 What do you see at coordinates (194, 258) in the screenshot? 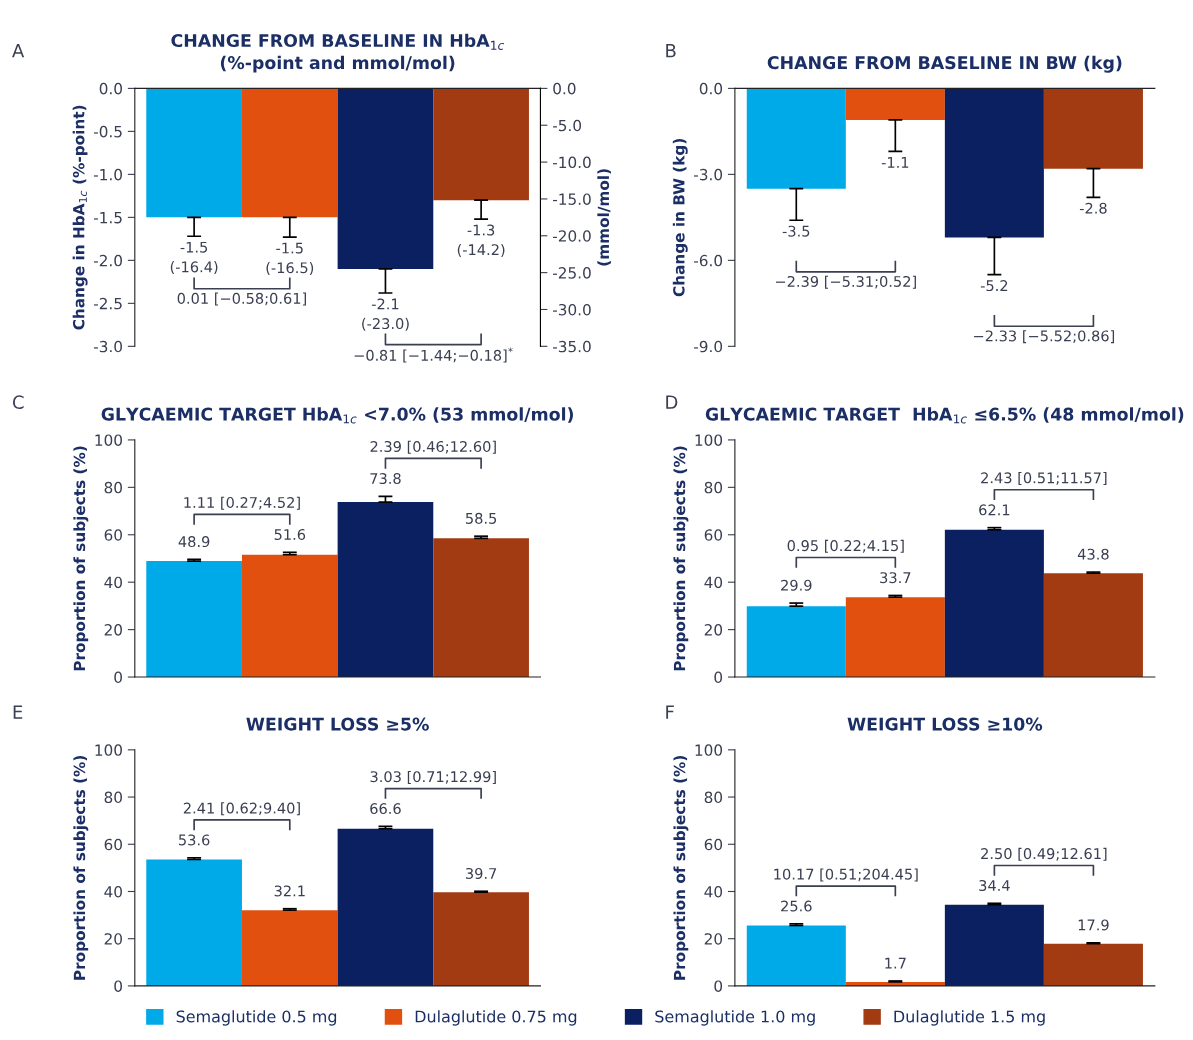
I see `data-label: -1.5 (-16.4)` at bounding box center [194, 258].